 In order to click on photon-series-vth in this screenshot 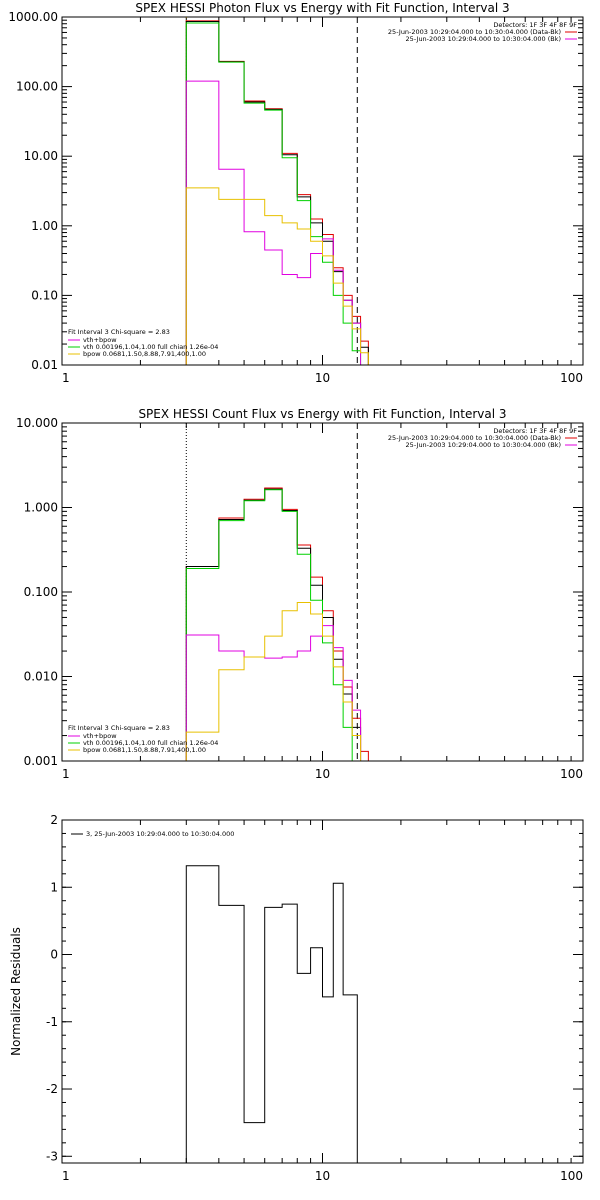, I will do `click(277, 193)`.